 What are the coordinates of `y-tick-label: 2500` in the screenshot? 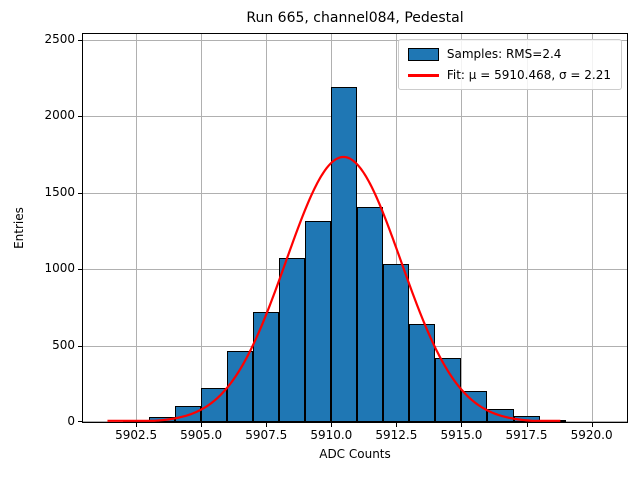 It's located at (59, 39).